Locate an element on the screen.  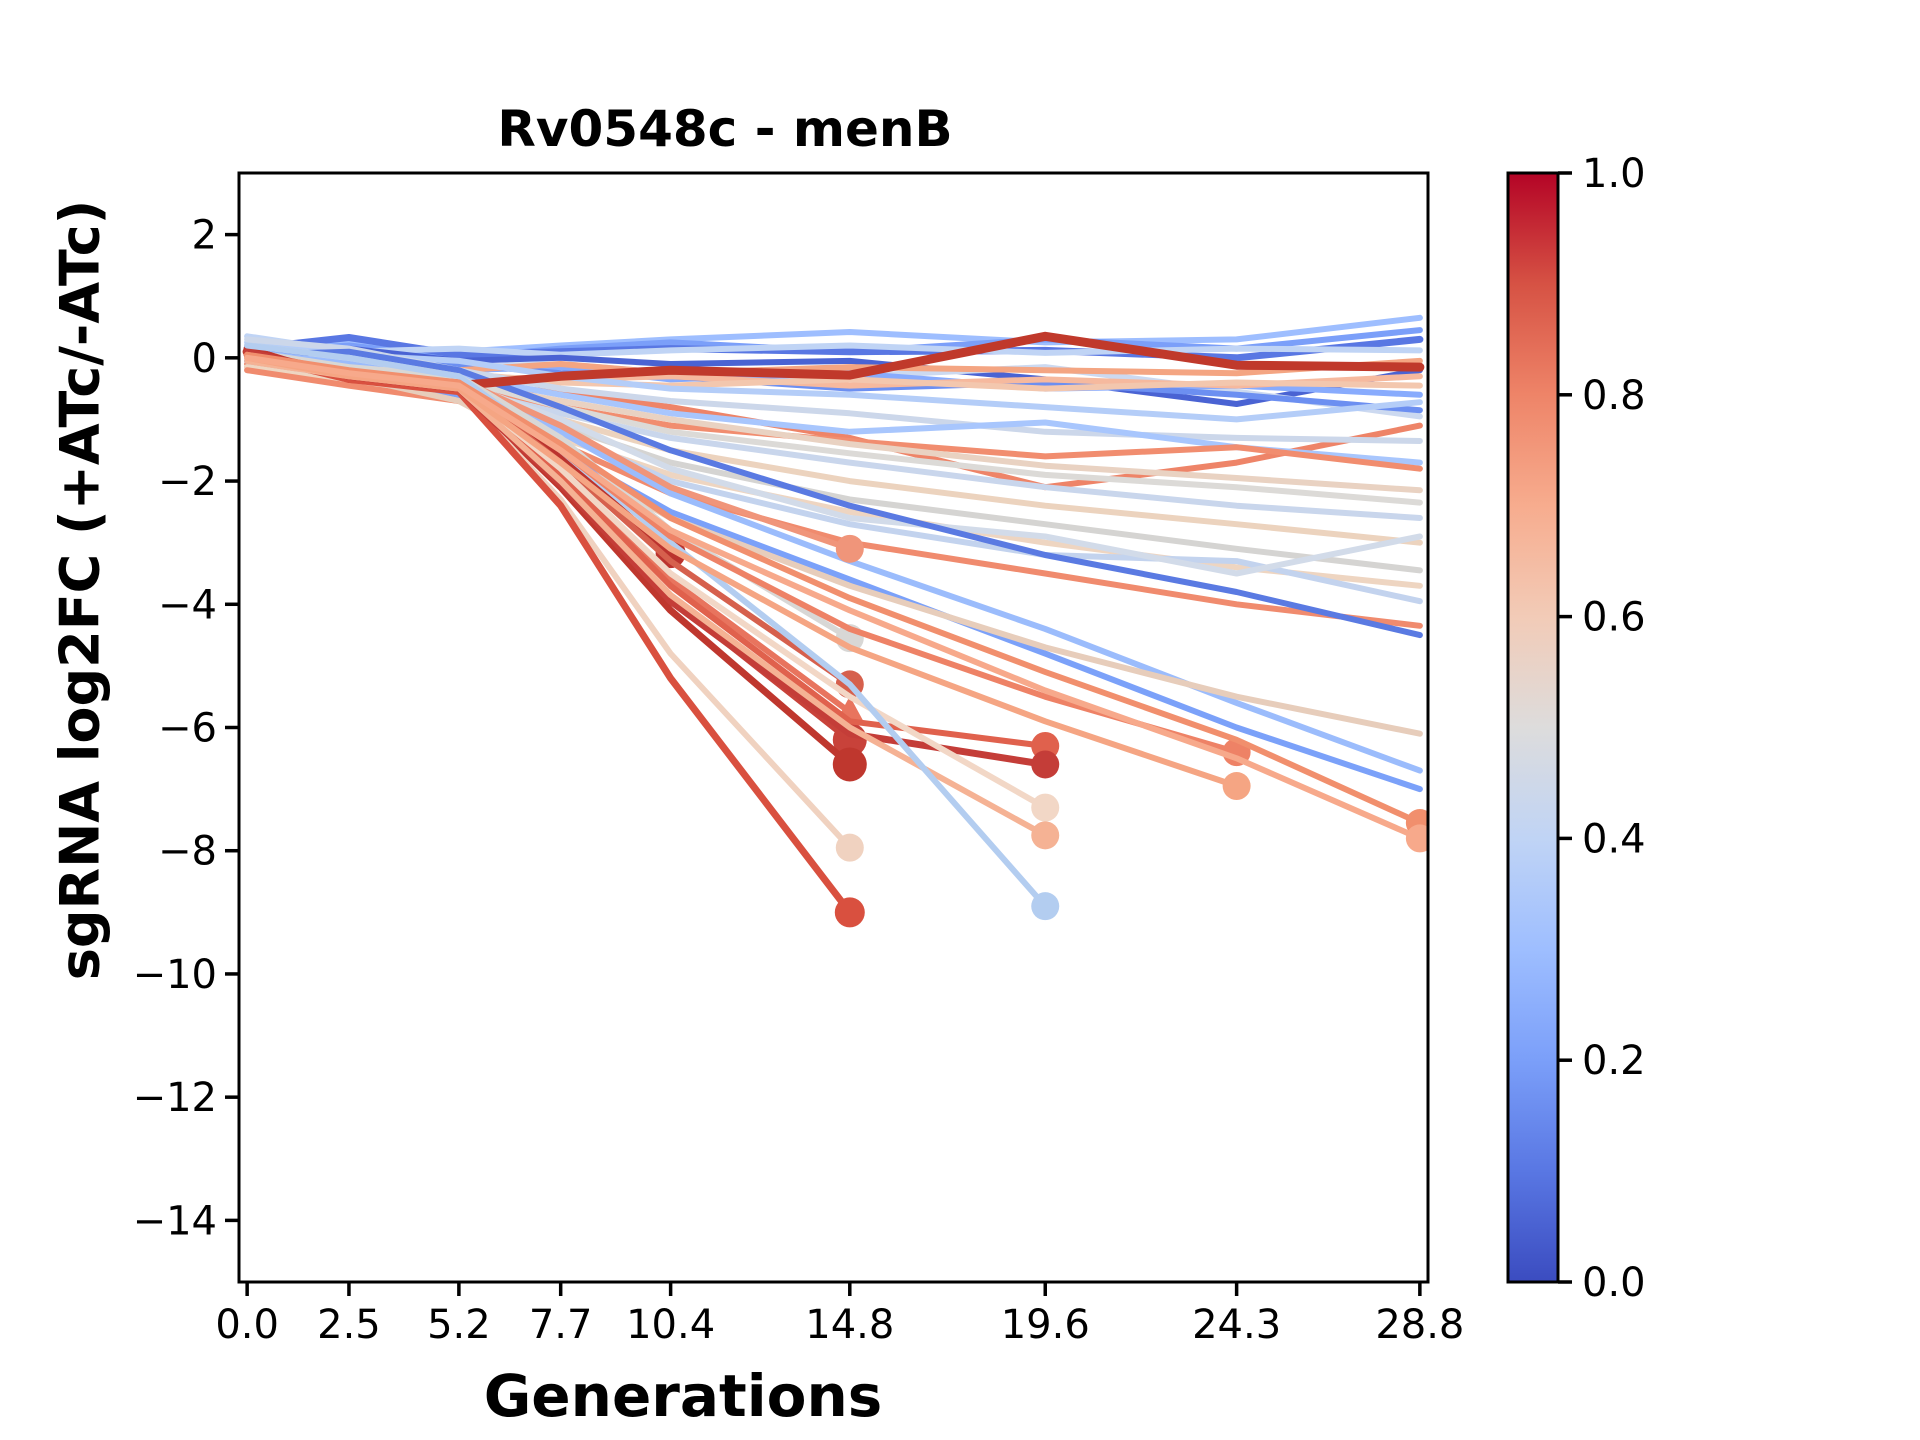
y-tick-label: −8 is located at coordinates (187, 852).